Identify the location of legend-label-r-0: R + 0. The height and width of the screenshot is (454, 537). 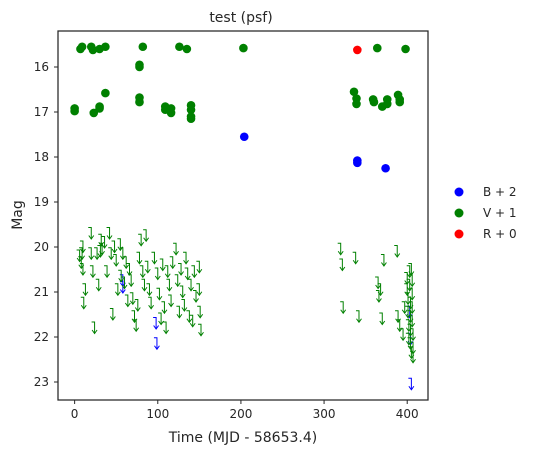
(500, 234).